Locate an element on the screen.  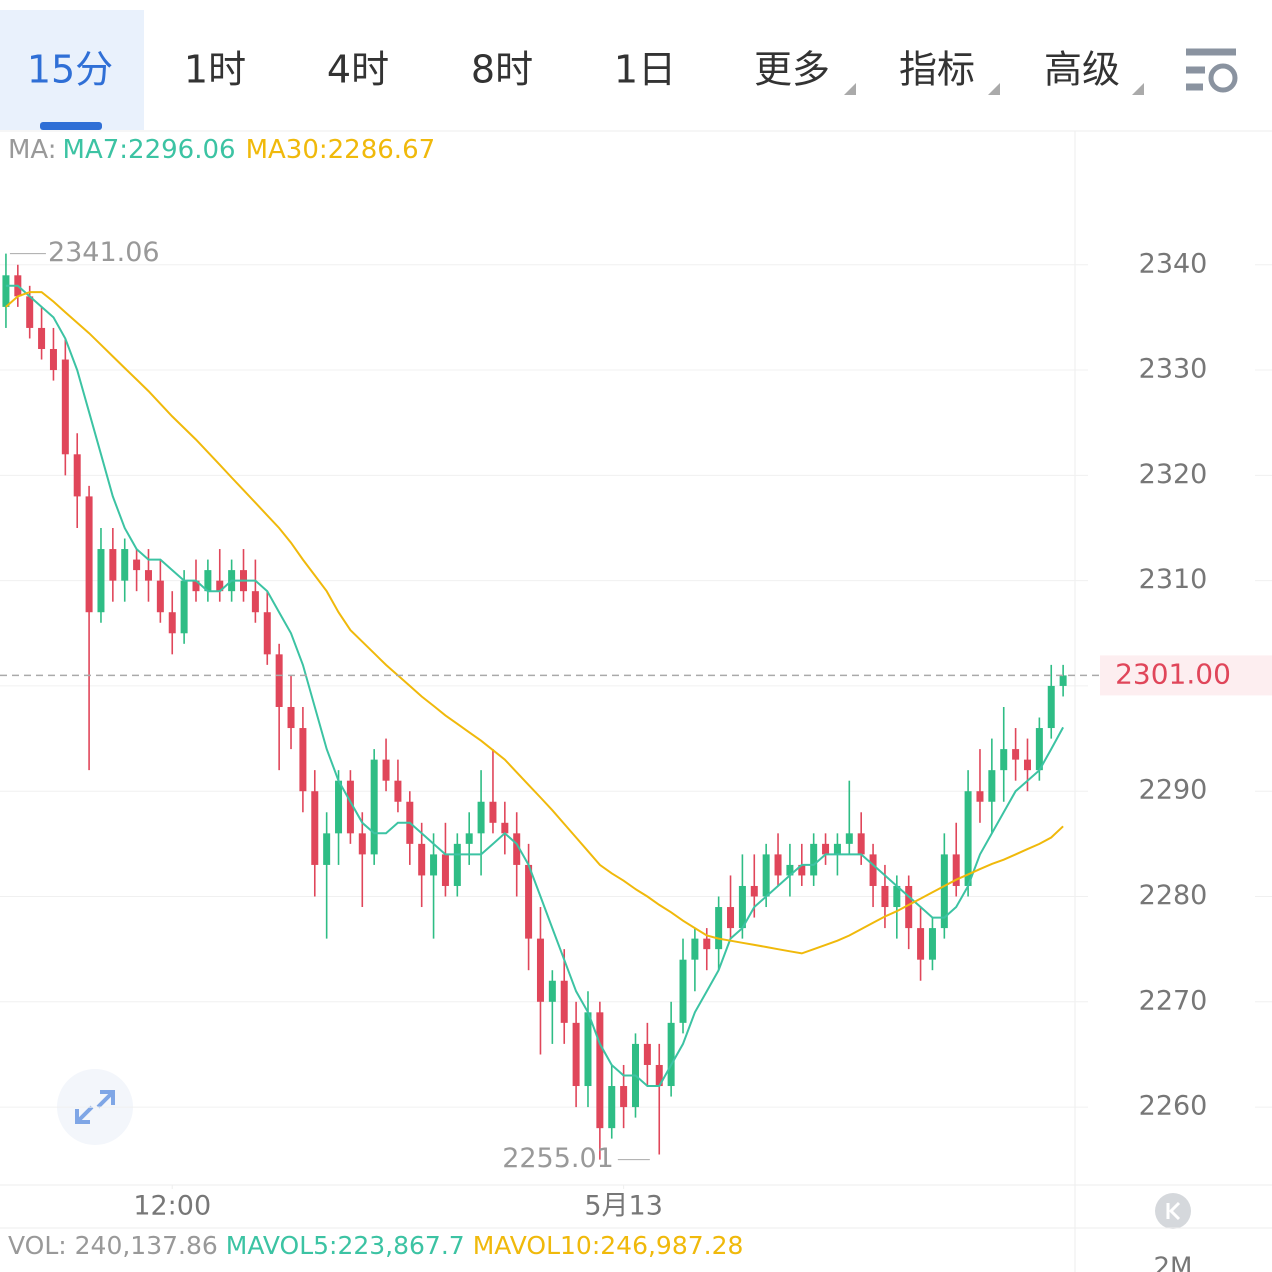
timeframe-tab: 高级 is located at coordinates (1082, 70).